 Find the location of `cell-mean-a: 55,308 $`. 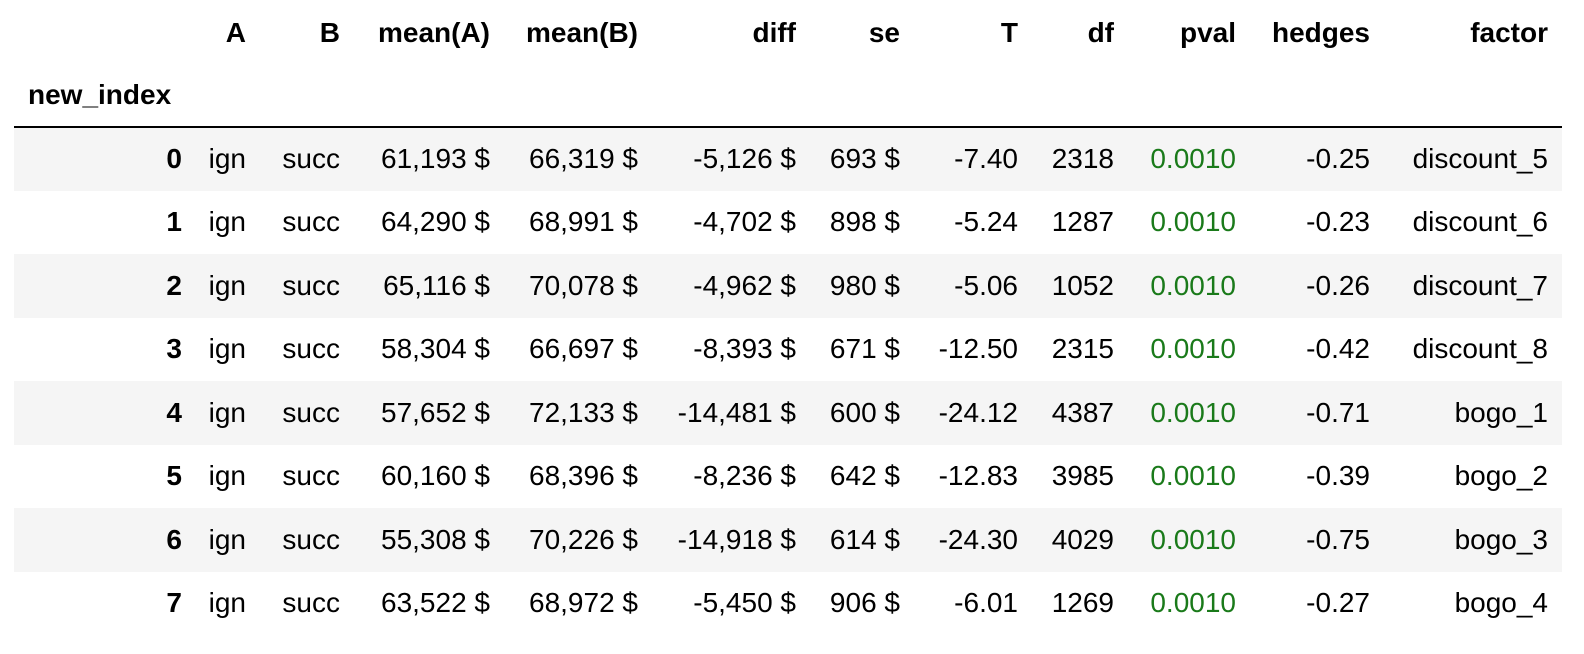

cell-mean-a: 55,308 $ is located at coordinates (435, 539).